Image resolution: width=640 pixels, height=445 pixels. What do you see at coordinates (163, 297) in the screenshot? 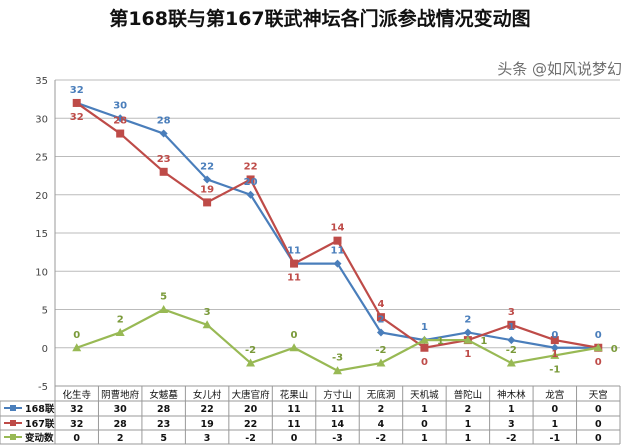
I see `data-label: 5` at bounding box center [163, 297].